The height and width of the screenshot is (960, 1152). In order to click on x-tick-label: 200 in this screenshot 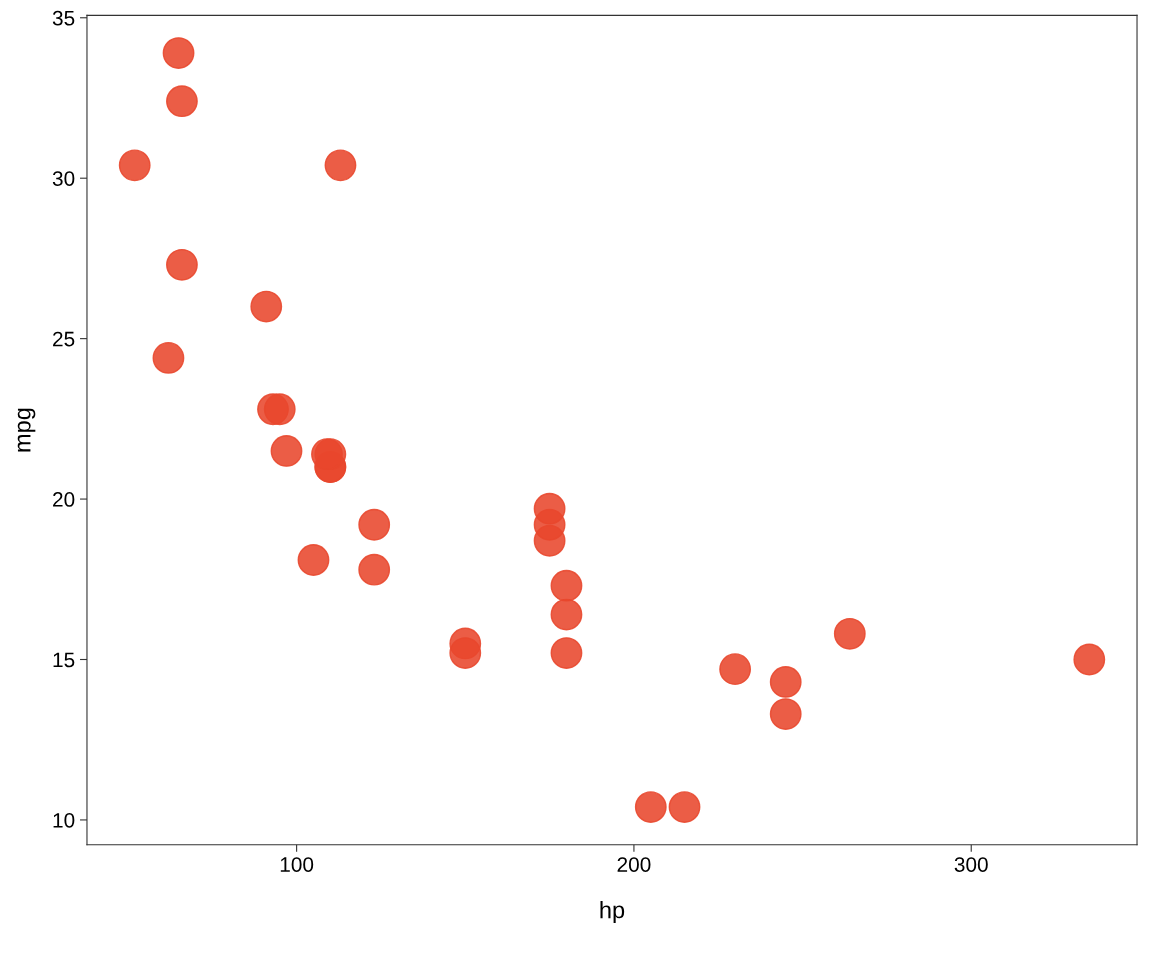, I will do `click(634, 864)`.